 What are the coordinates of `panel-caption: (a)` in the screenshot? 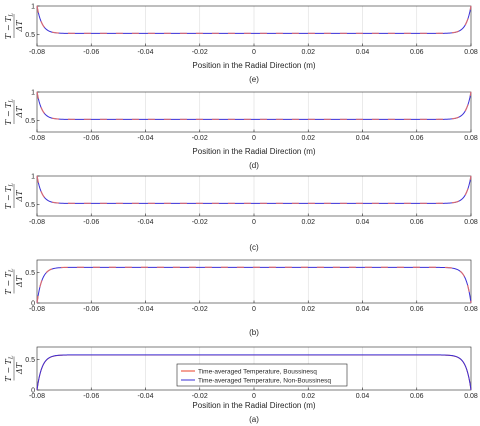 It's located at (254, 419).